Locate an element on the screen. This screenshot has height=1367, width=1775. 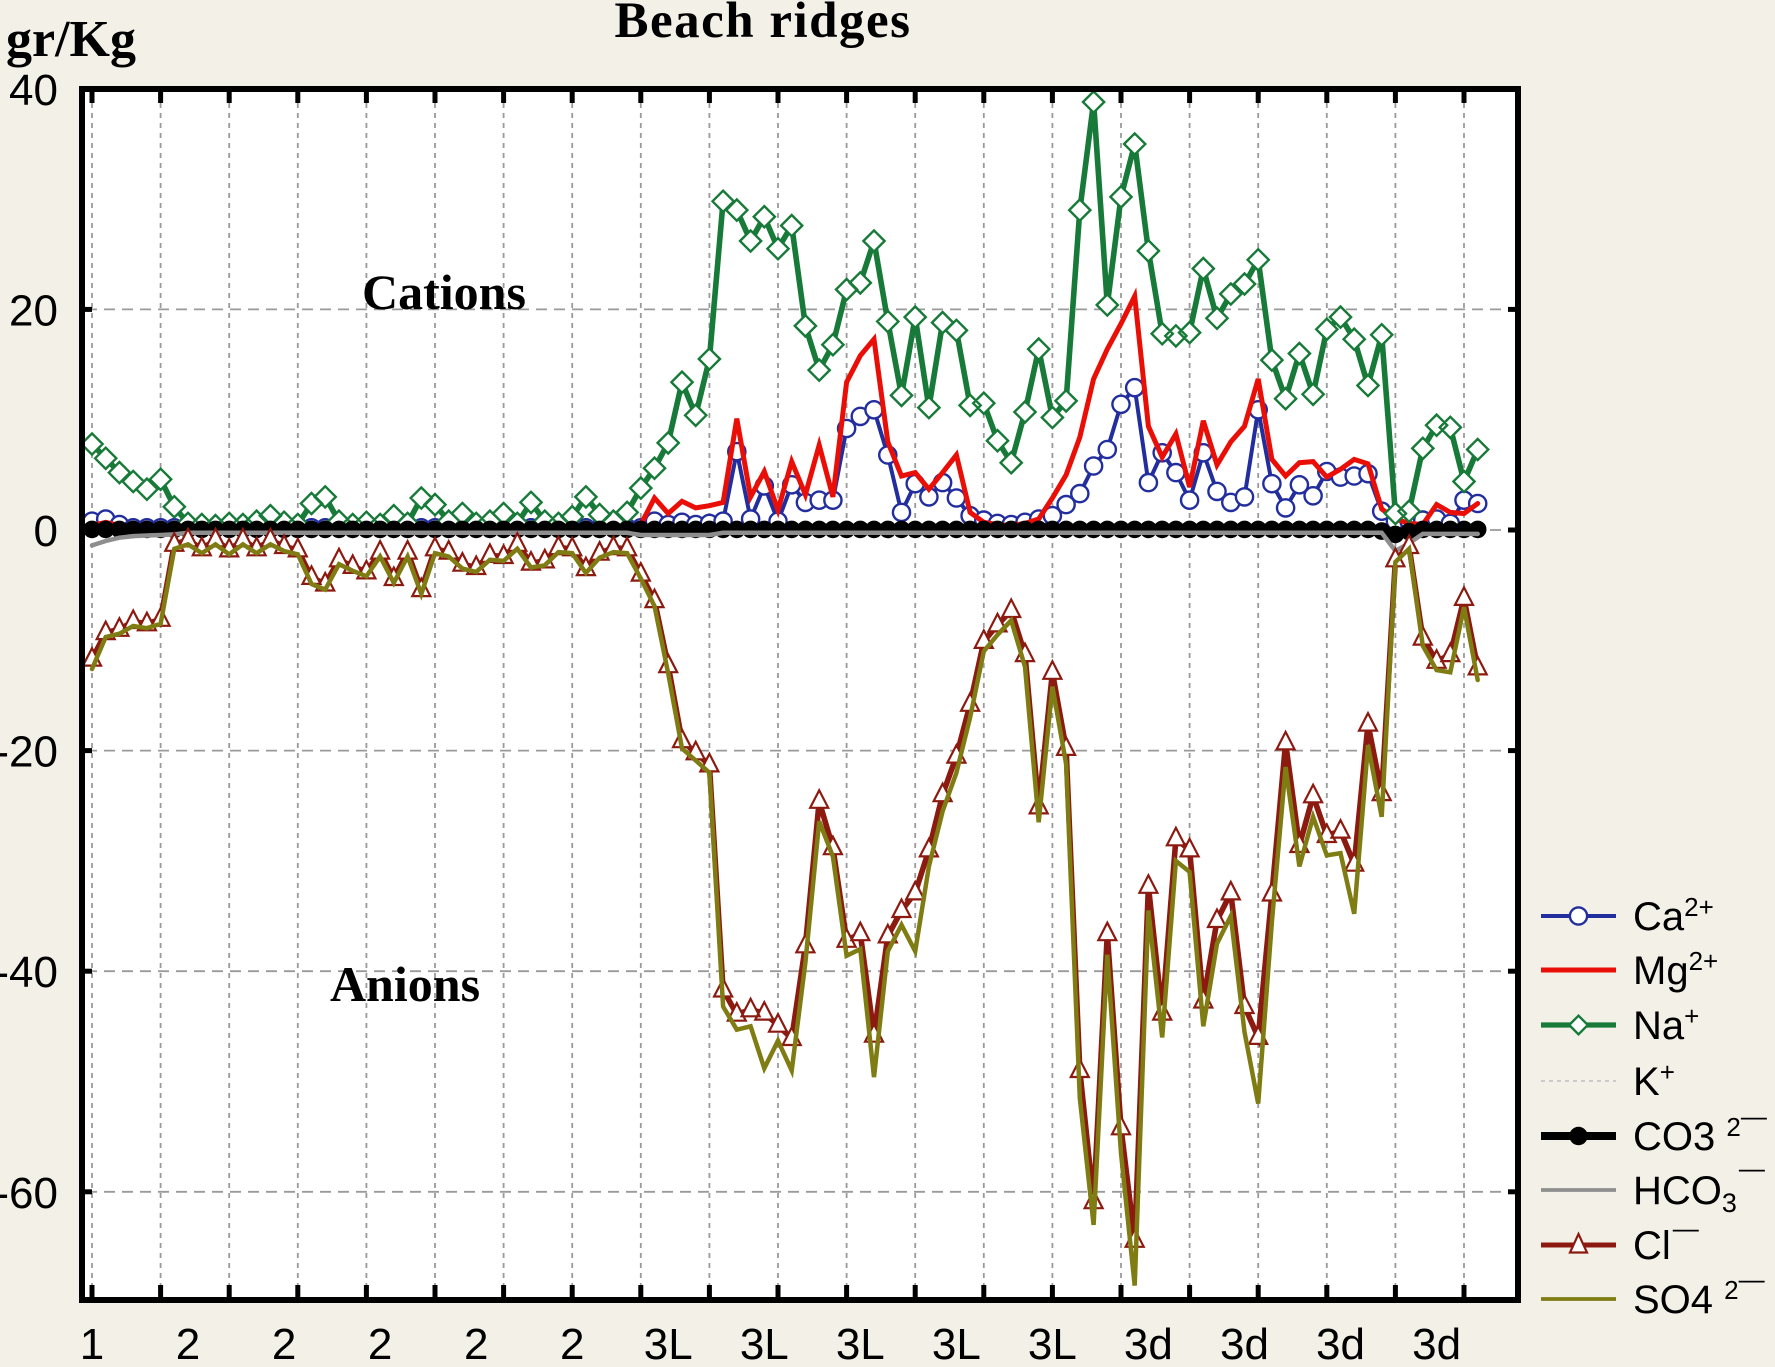
svg-text: 20 is located at coordinates (33, 310).